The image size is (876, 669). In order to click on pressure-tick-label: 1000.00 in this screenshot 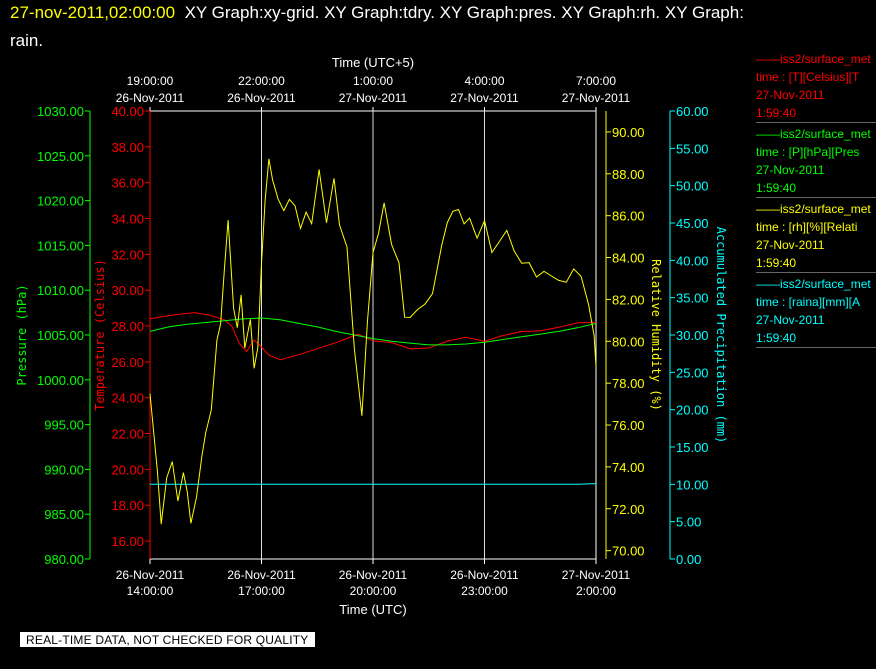, I will do `click(60, 380)`.